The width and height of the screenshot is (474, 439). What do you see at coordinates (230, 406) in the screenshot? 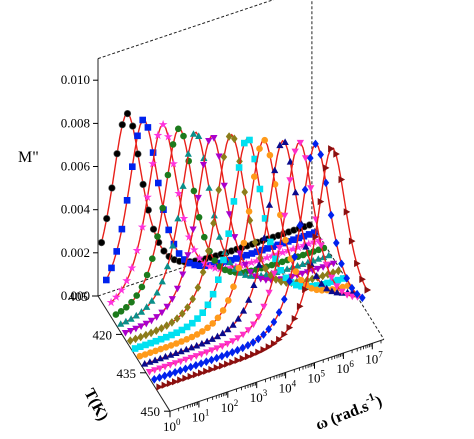
I see `frequency-tick-label: 10²` at bounding box center [230, 406].